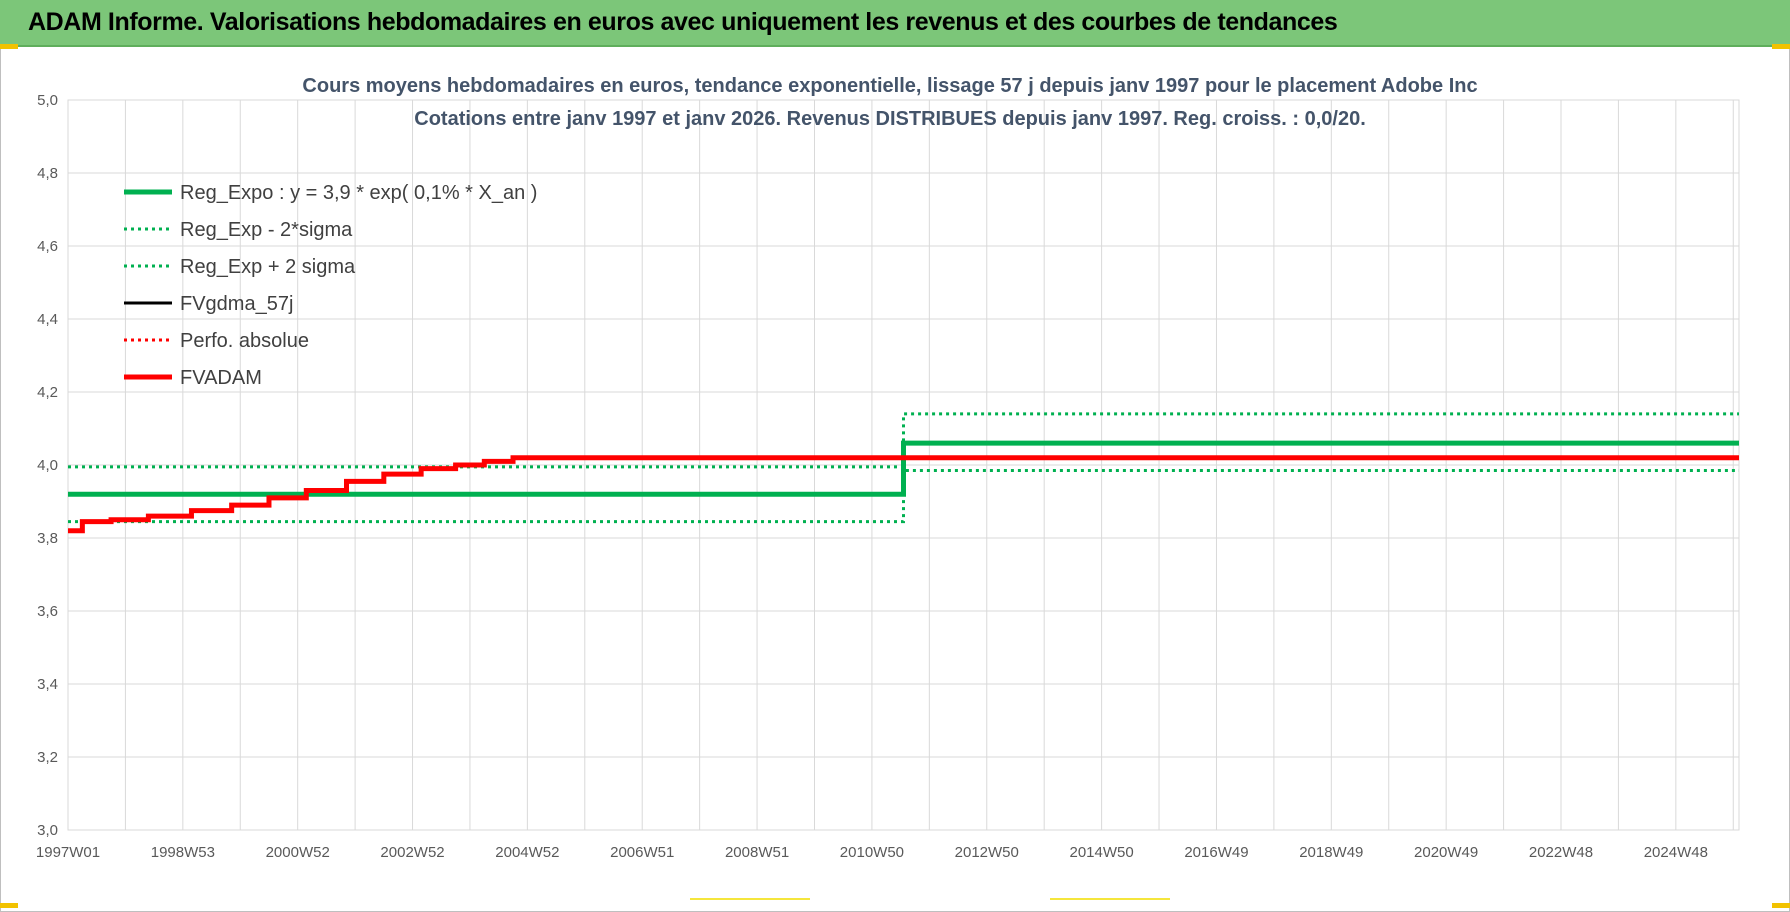  Describe the element at coordinates (47, 319) in the screenshot. I see `y-tick-label: 4,4` at that location.